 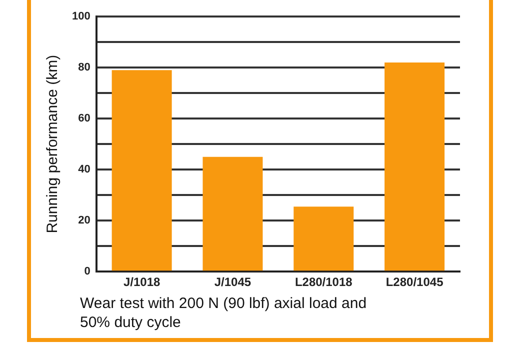 What do you see at coordinates (81, 16) in the screenshot?
I see `y-tick-label: 100` at bounding box center [81, 16].